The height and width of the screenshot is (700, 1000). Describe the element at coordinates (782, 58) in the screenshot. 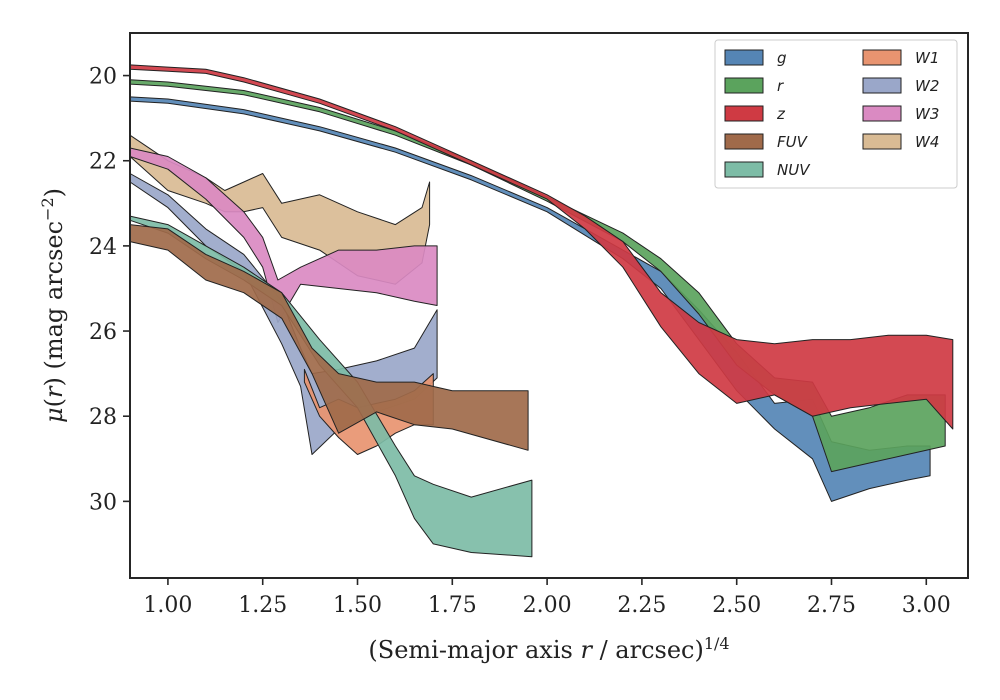

I see `legend-label: g` at that location.